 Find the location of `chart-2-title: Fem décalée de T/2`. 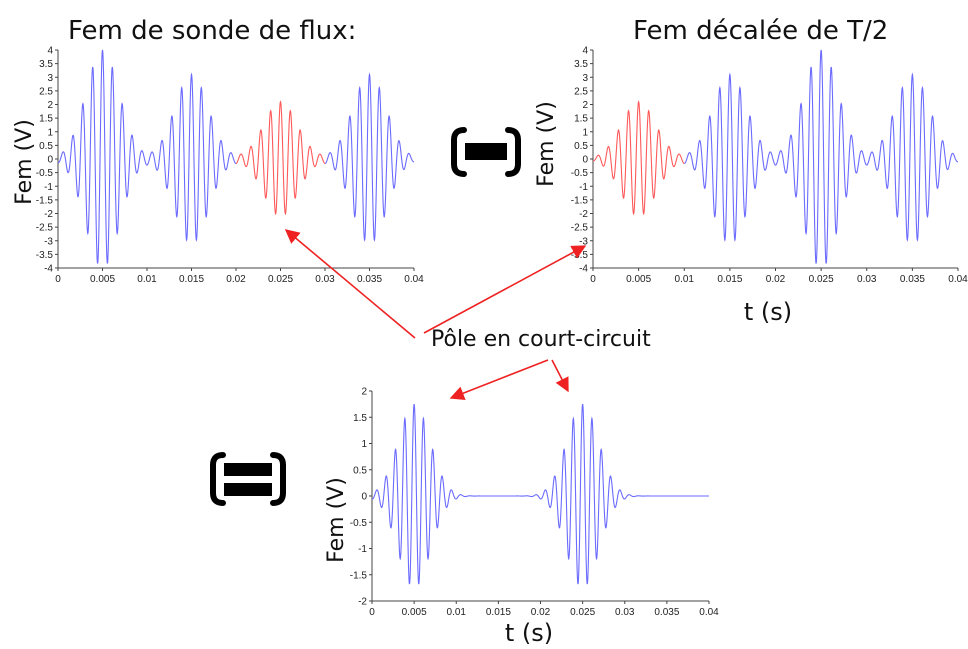

chart-2-title: Fem décalée de T/2 is located at coordinates (760, 31).